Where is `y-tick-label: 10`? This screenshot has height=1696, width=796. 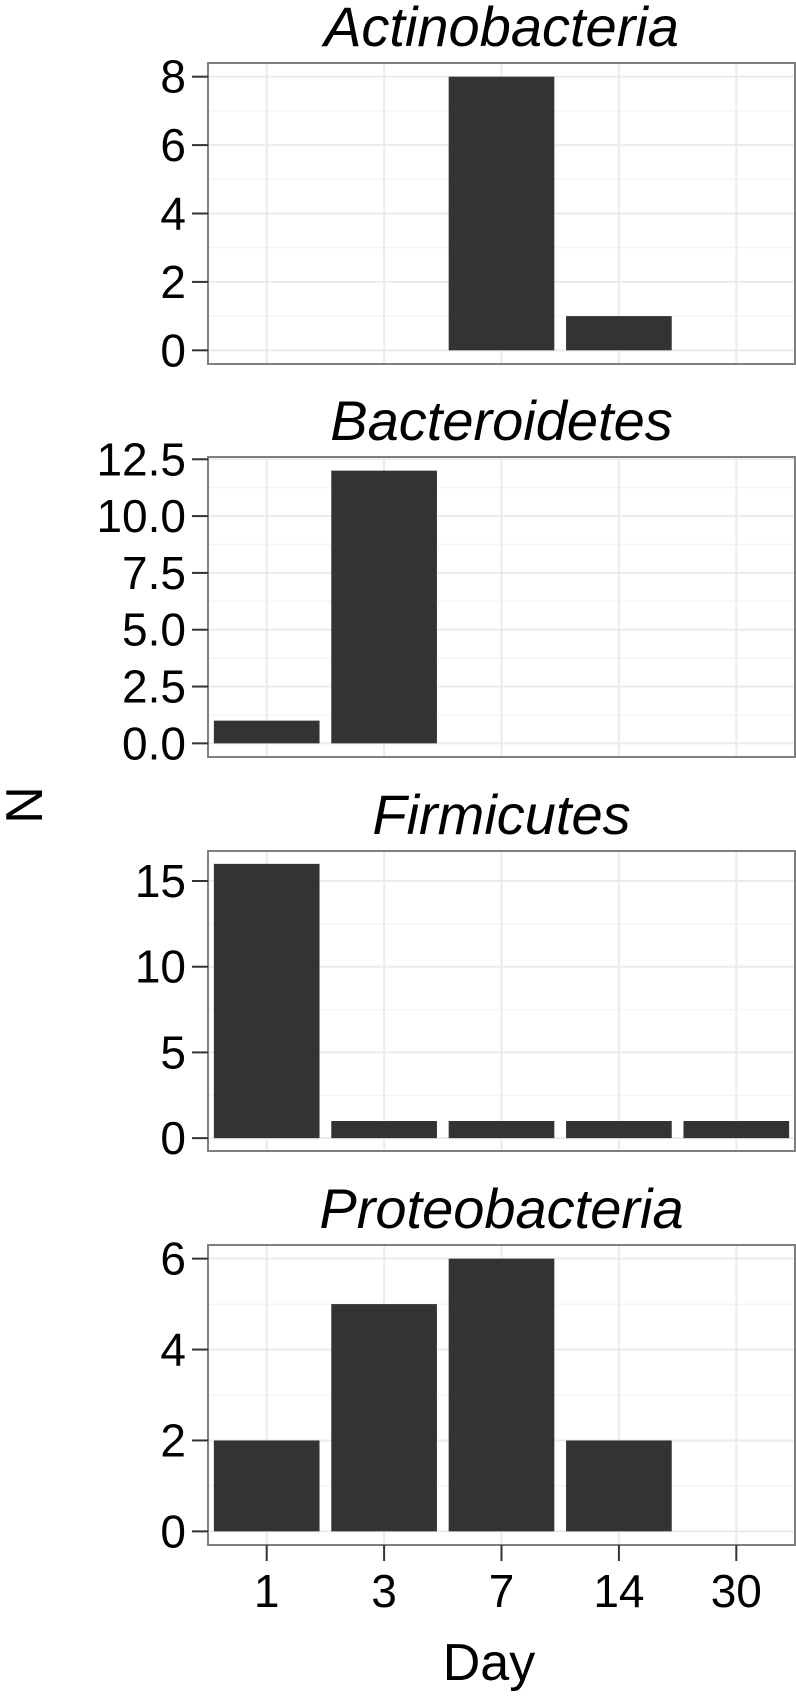 y-tick-label: 10 is located at coordinates (160, 967).